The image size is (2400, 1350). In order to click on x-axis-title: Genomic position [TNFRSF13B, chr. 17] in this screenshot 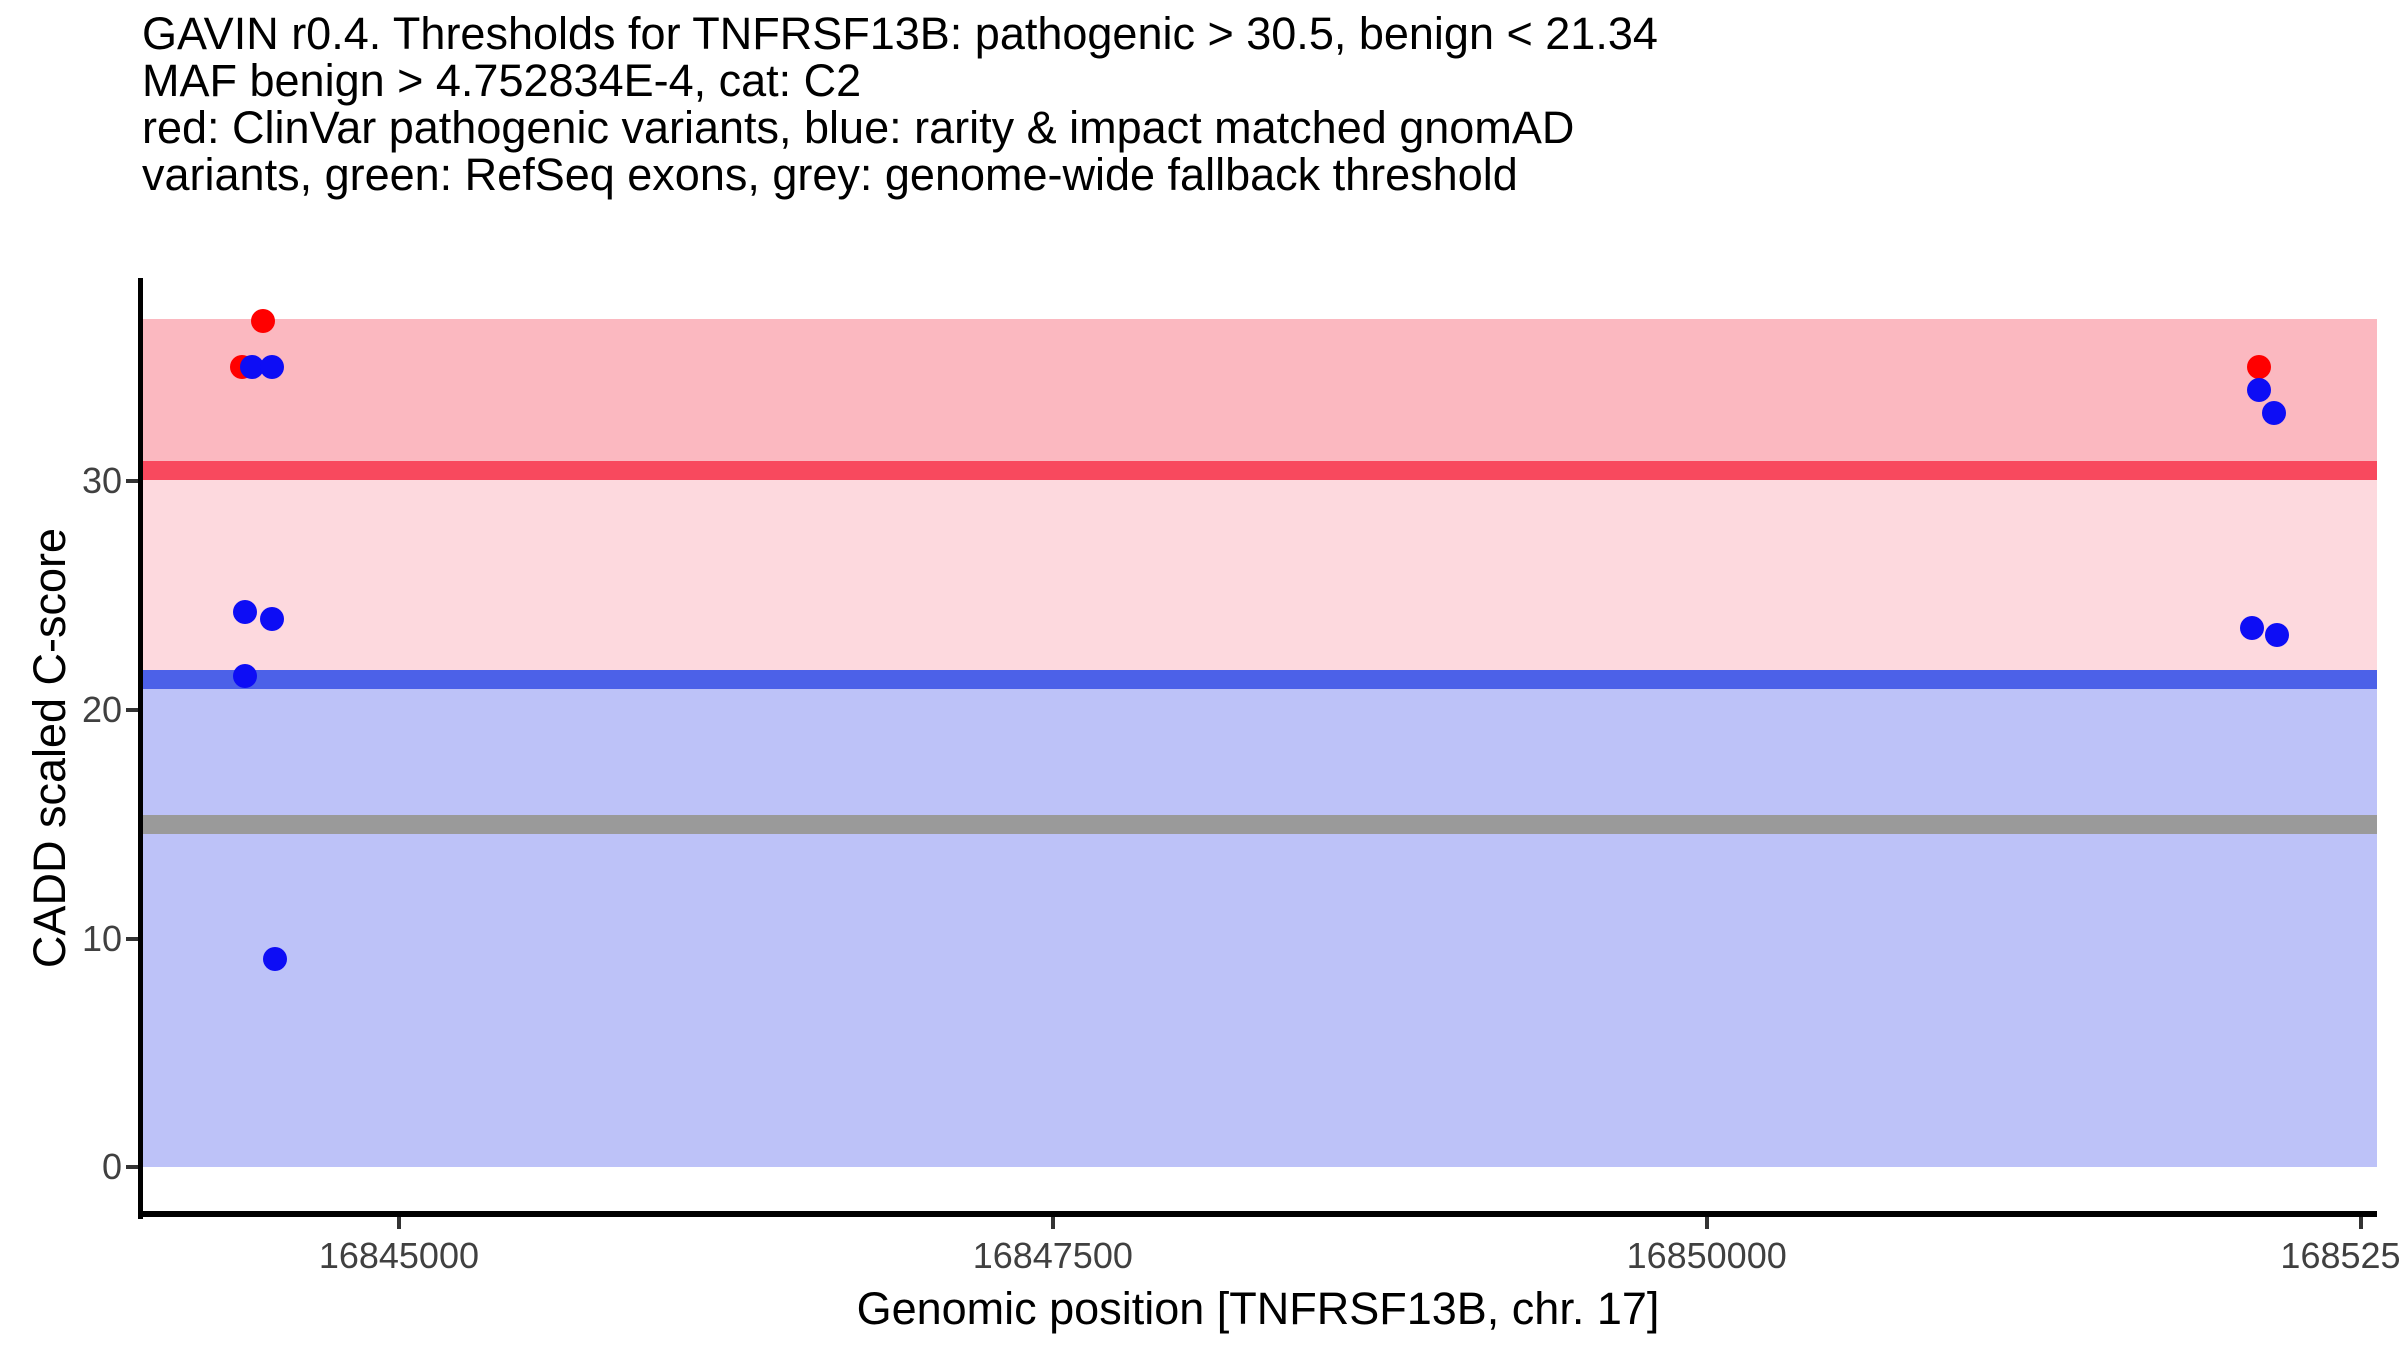, I will do `click(1258, 1308)`.